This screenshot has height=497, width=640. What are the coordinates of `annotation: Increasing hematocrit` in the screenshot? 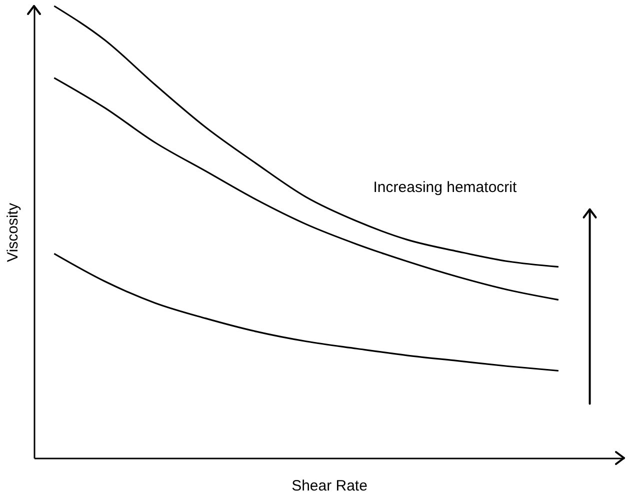 It's located at (445, 187).